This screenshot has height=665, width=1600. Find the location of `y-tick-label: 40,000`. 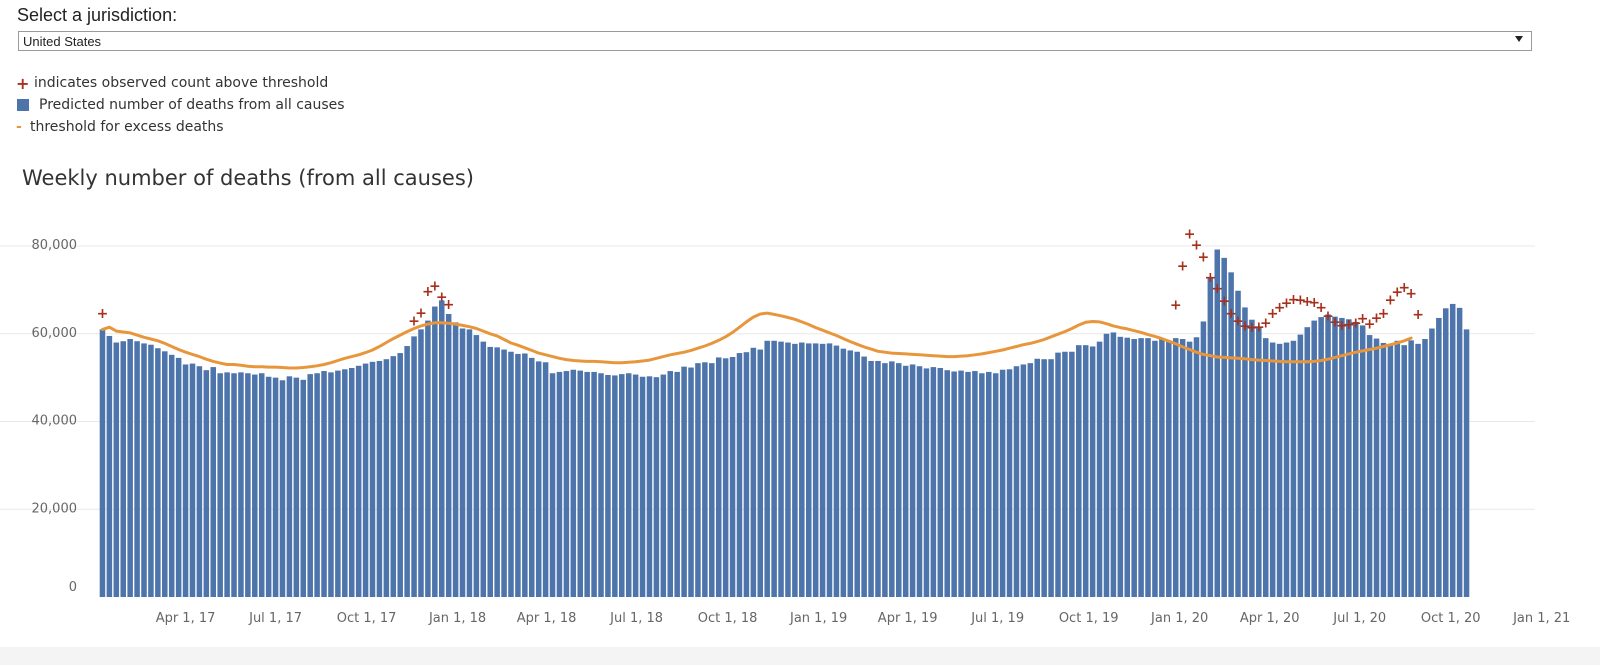

y-tick-label: 40,000 is located at coordinates (55, 421).